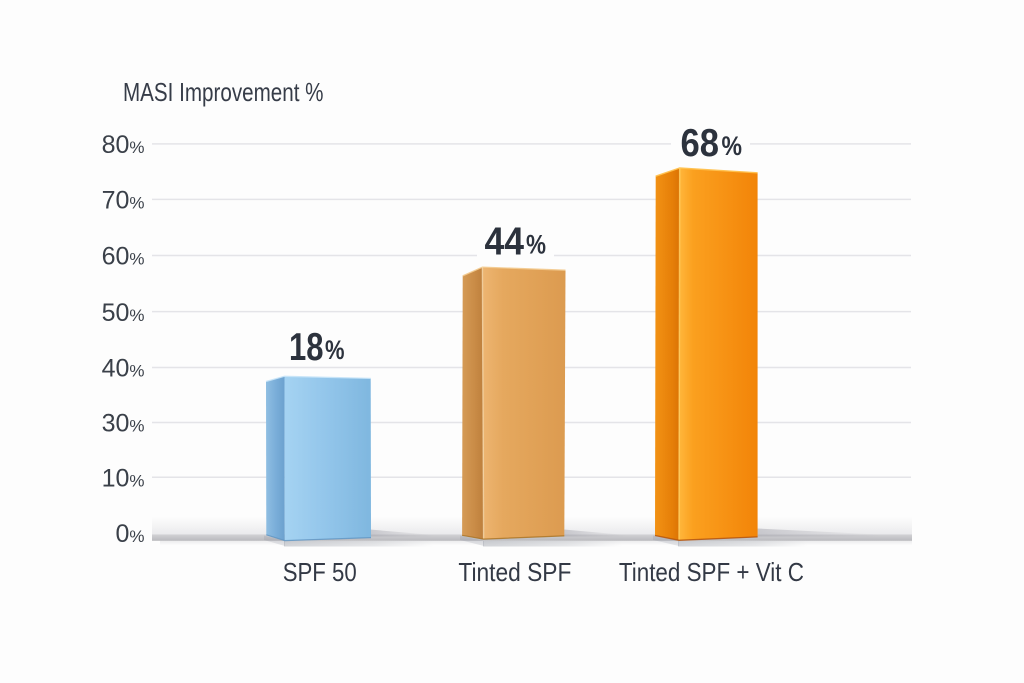 The width and height of the screenshot is (1024, 683). I want to click on svg-text: 44, so click(505, 242).